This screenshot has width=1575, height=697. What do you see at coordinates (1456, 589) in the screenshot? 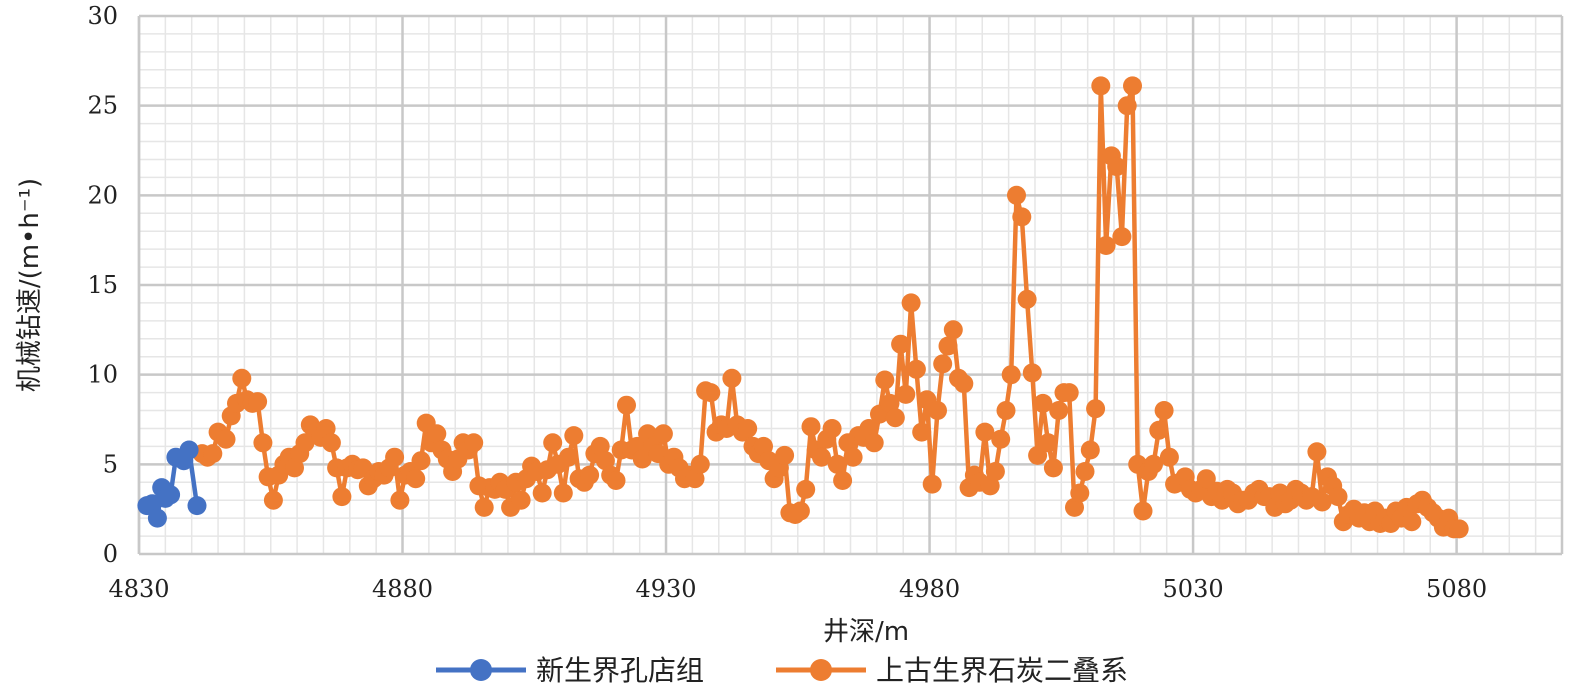
I see `x-tick-label: 5080` at bounding box center [1456, 589].